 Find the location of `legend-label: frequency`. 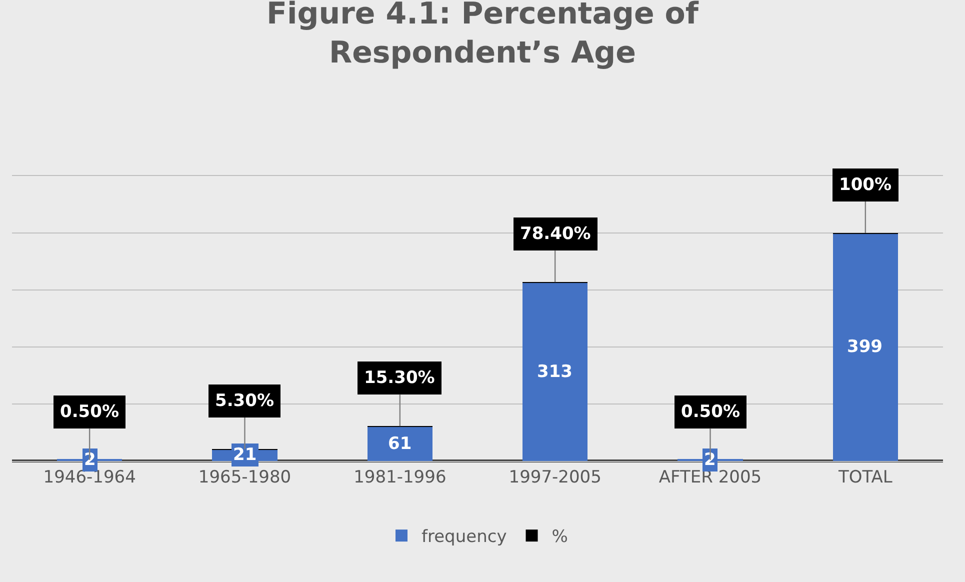

legend-label: frequency is located at coordinates (464, 537).